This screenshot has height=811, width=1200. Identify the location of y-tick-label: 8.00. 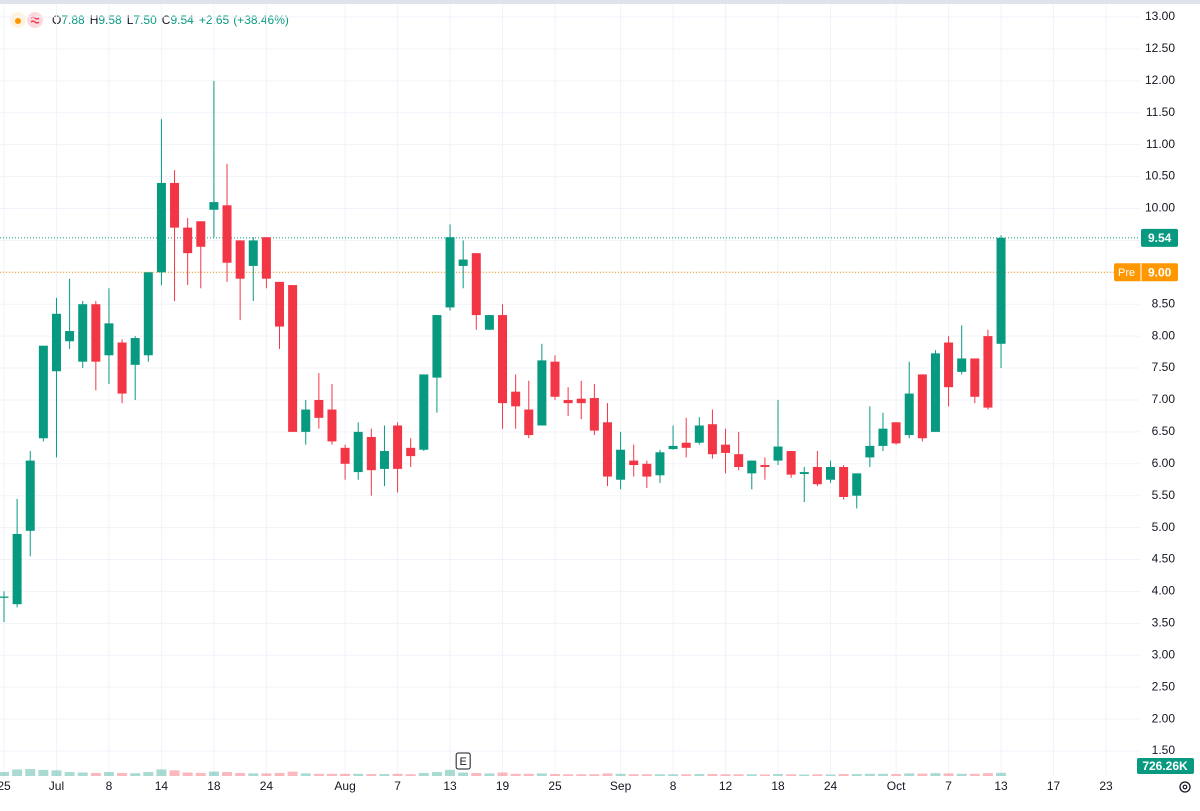
(1164, 335).